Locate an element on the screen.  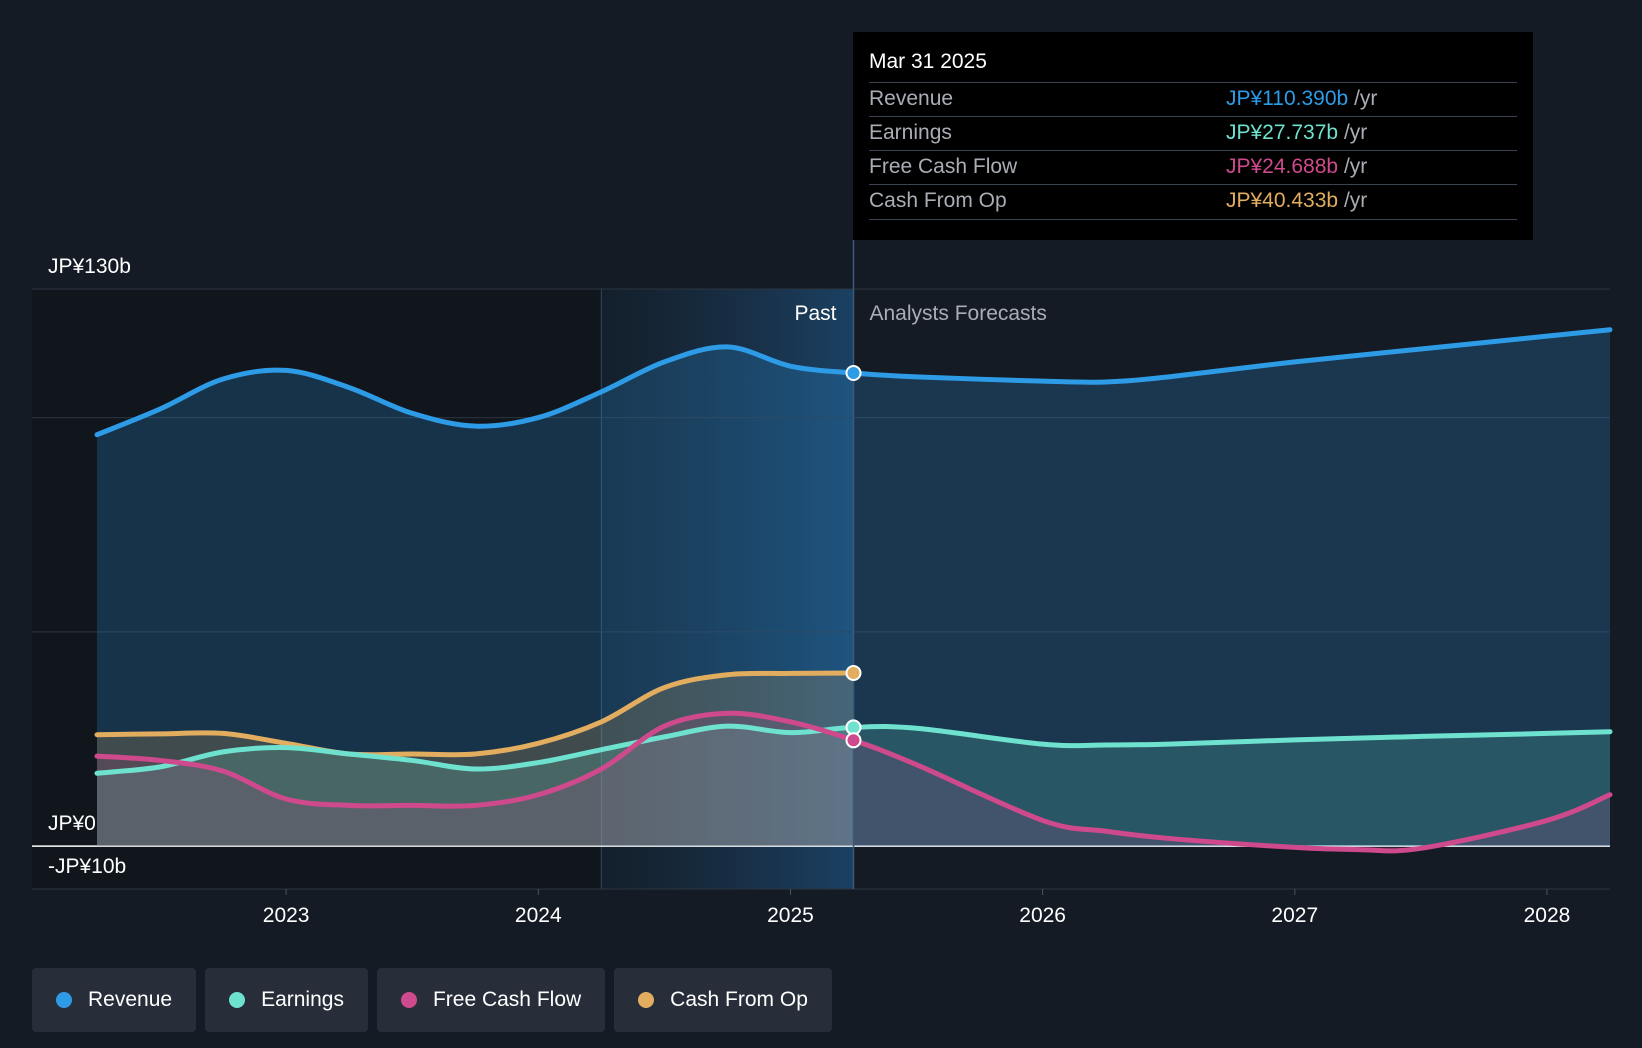
tooltip-date: Mar 31 2025 is located at coordinates (928, 61).